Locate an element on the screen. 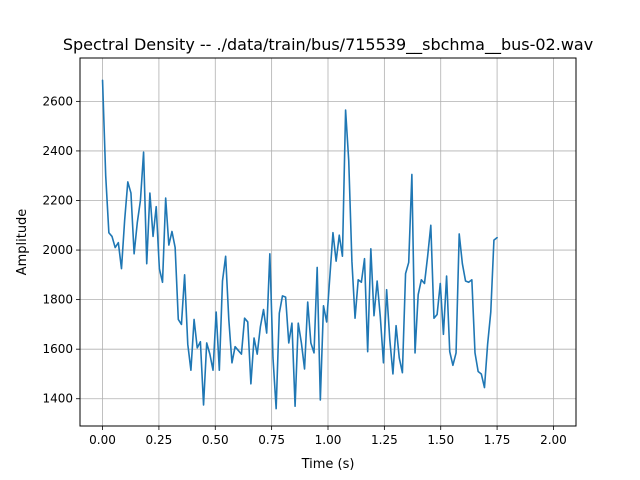 This screenshot has width=640, height=480. x-tick-label: 1.75 is located at coordinates (497, 440).